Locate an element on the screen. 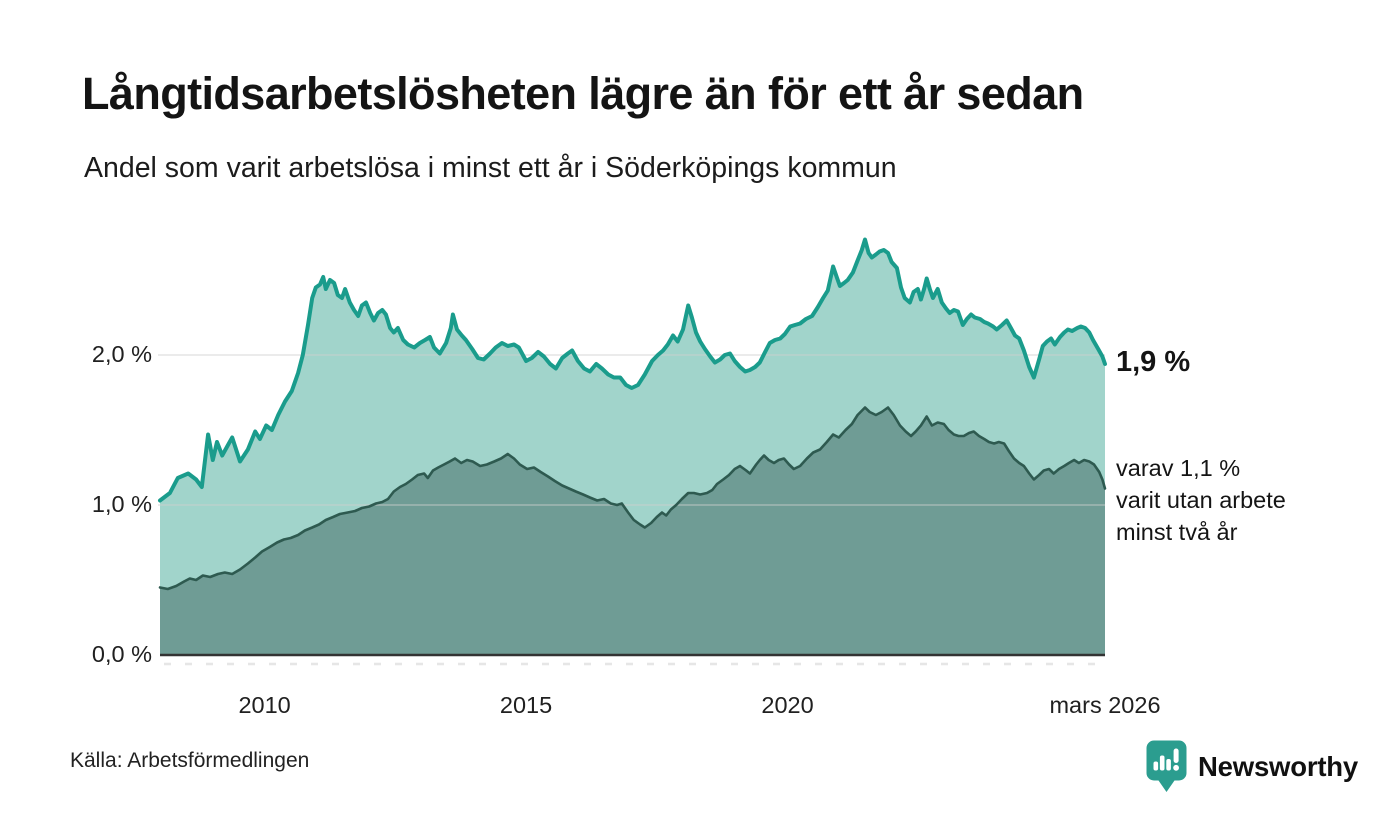 This screenshot has width=1400, height=840. x-tick-label: mars 2026 is located at coordinates (1105, 705).